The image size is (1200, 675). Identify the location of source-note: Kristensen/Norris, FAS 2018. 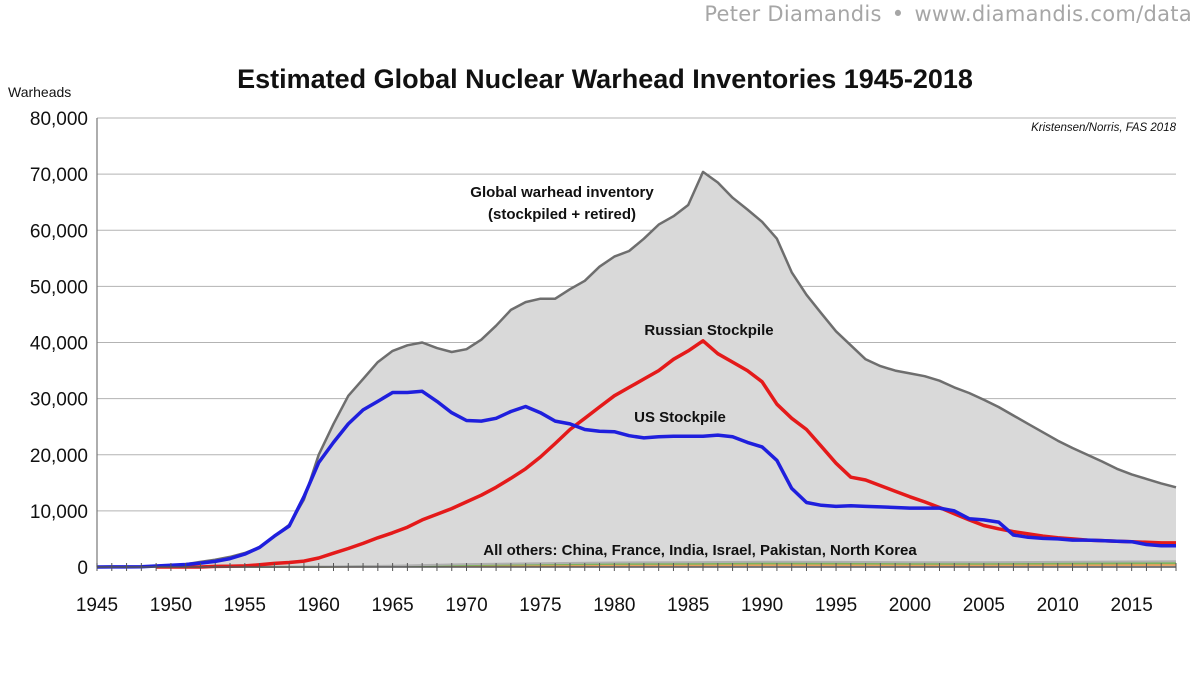
(1103, 128).